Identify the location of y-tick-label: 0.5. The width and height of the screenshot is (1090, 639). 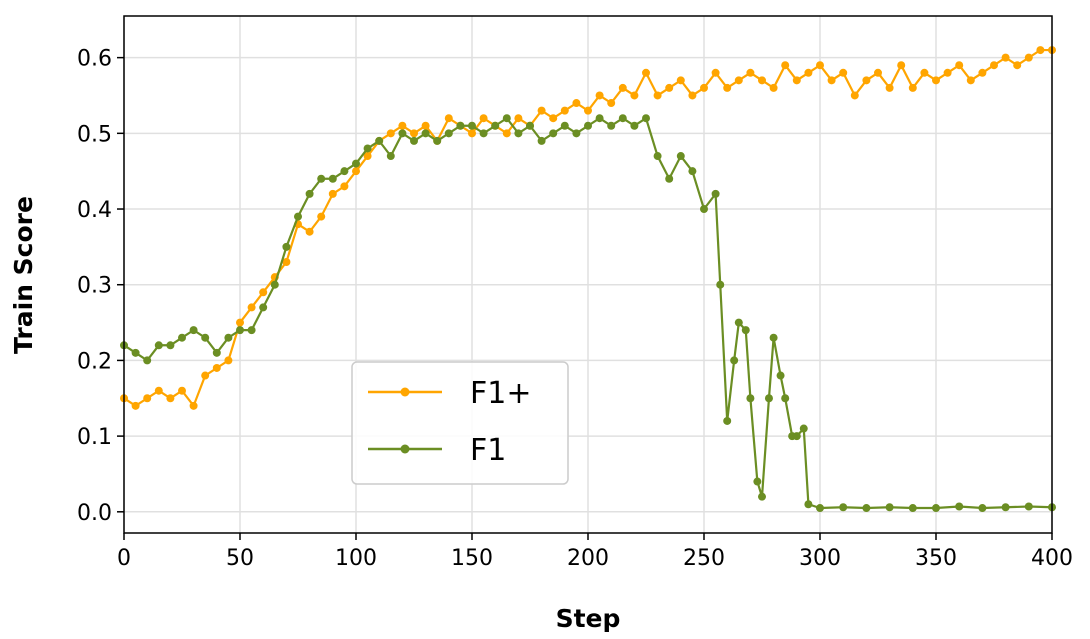
(94, 134).